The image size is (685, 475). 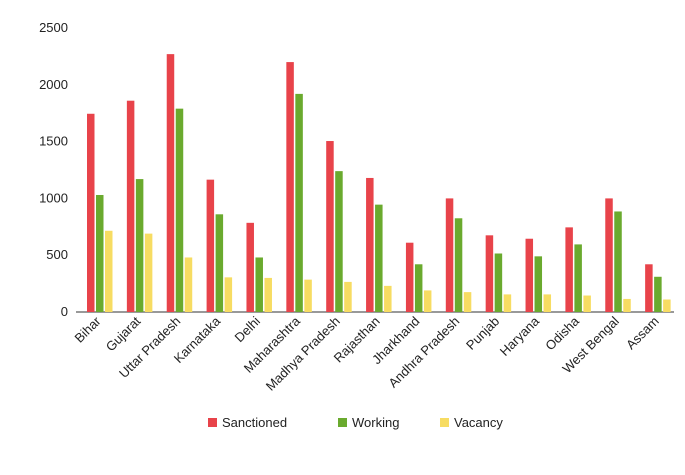 What do you see at coordinates (254, 422) in the screenshot?
I see `legend-label-sanctioned: Sanctioned` at bounding box center [254, 422].